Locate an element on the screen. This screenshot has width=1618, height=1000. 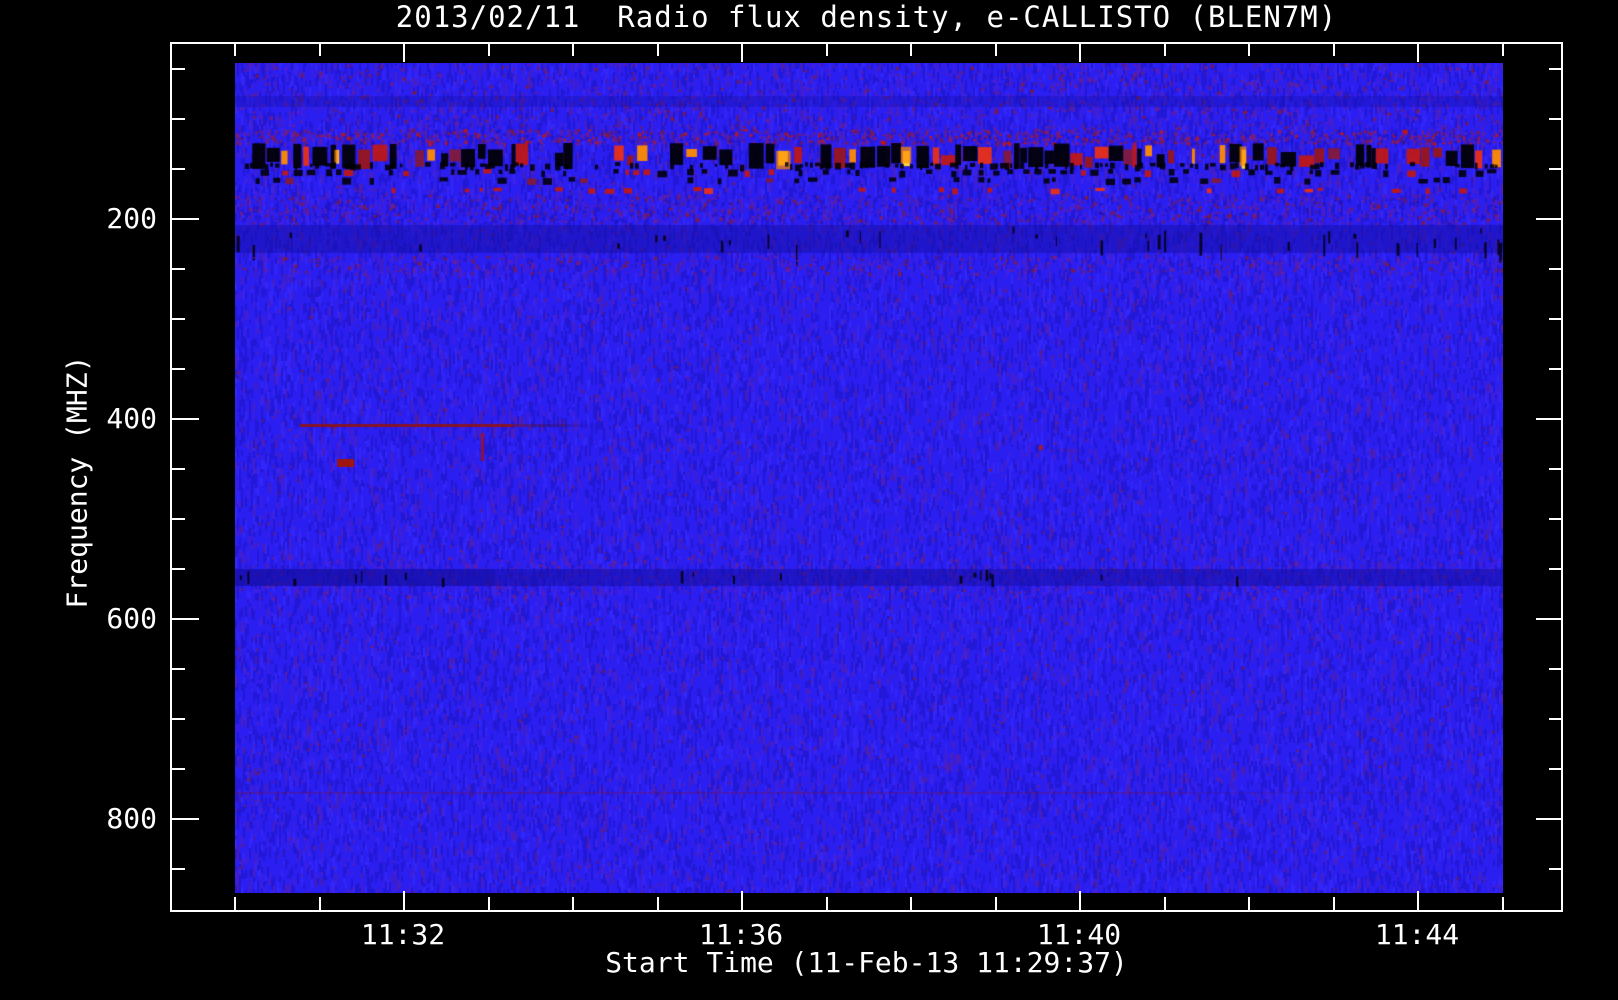
x-tick-label: 11:32 is located at coordinates (403, 934).